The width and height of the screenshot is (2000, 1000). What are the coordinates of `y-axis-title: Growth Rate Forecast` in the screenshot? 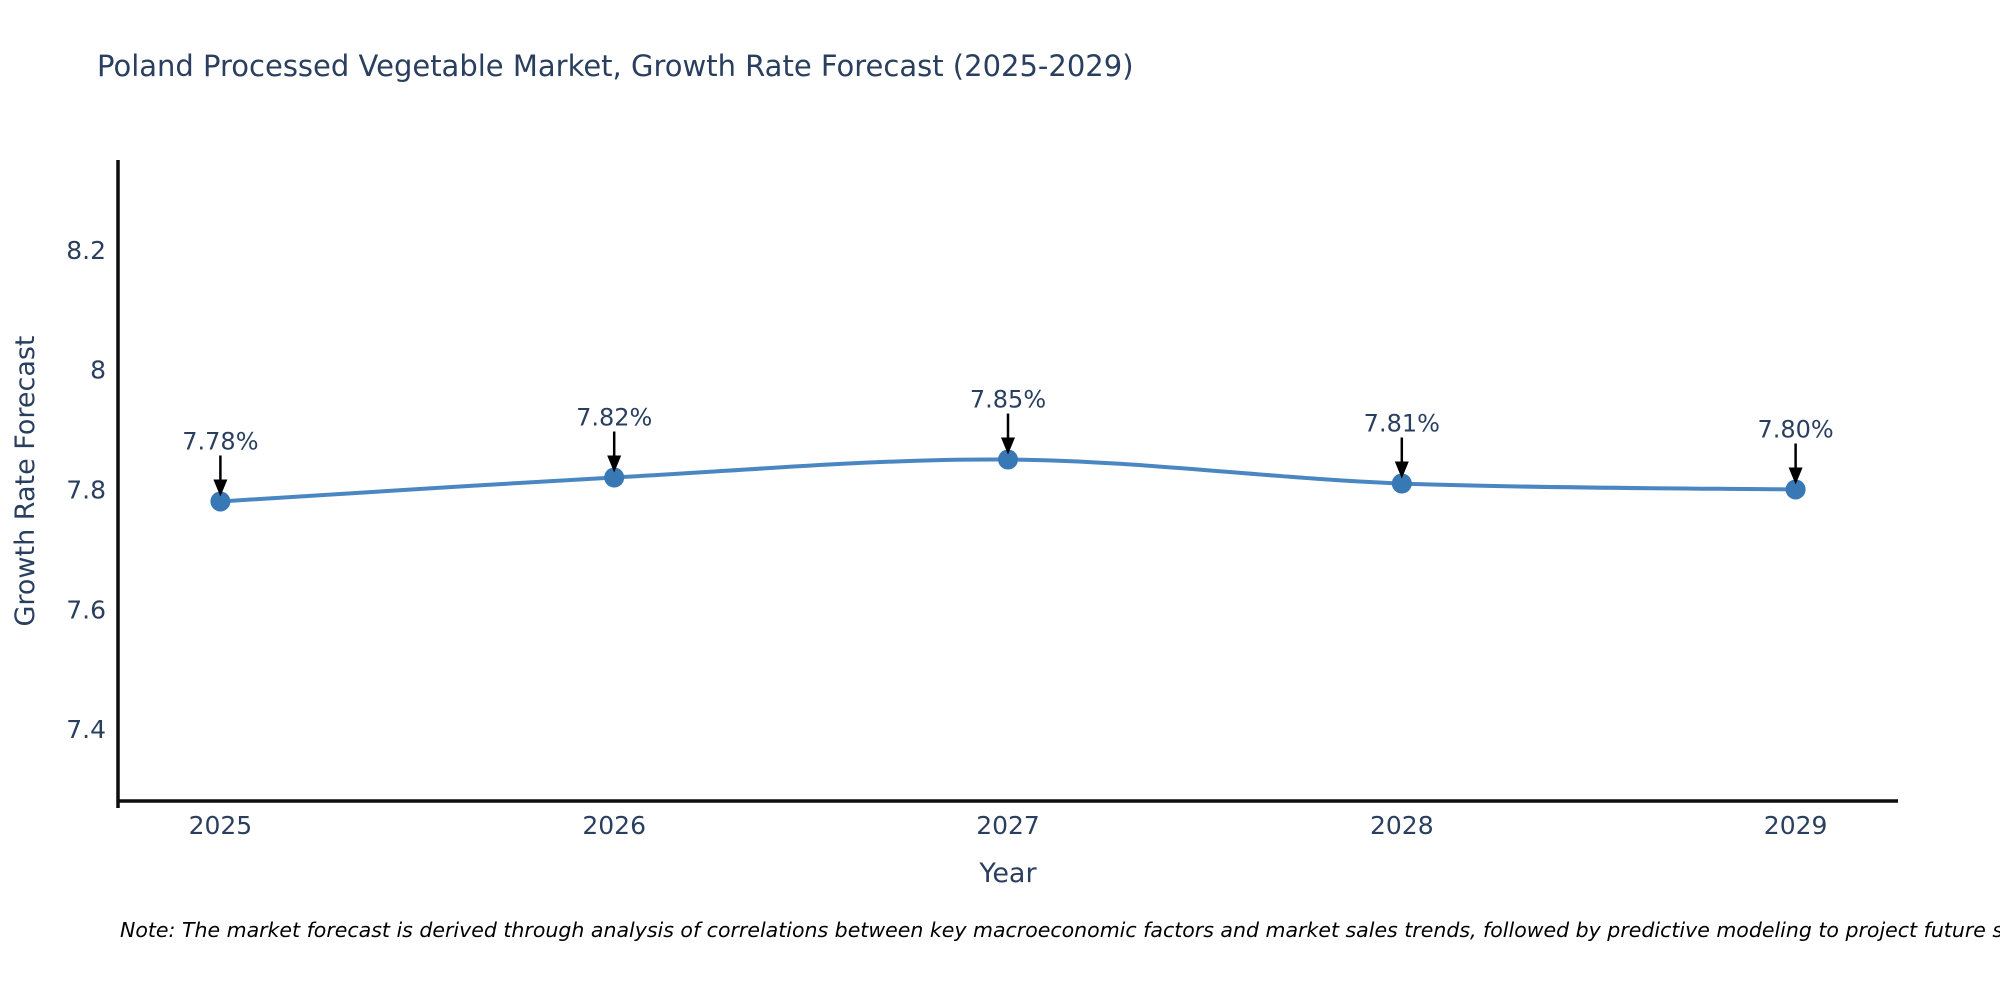 It's located at (25, 480).